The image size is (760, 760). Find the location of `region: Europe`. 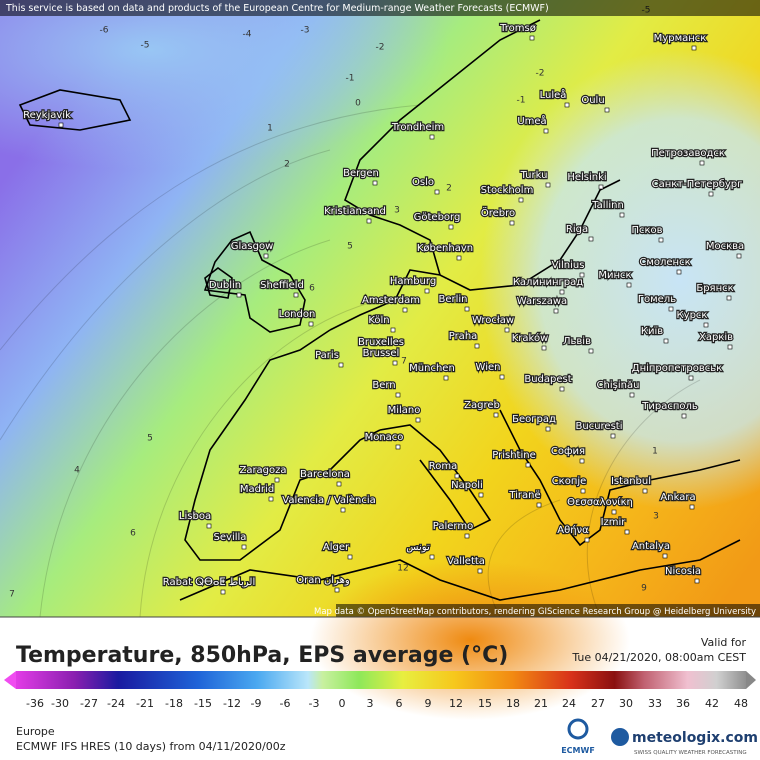

region: Europe is located at coordinates (35, 731).